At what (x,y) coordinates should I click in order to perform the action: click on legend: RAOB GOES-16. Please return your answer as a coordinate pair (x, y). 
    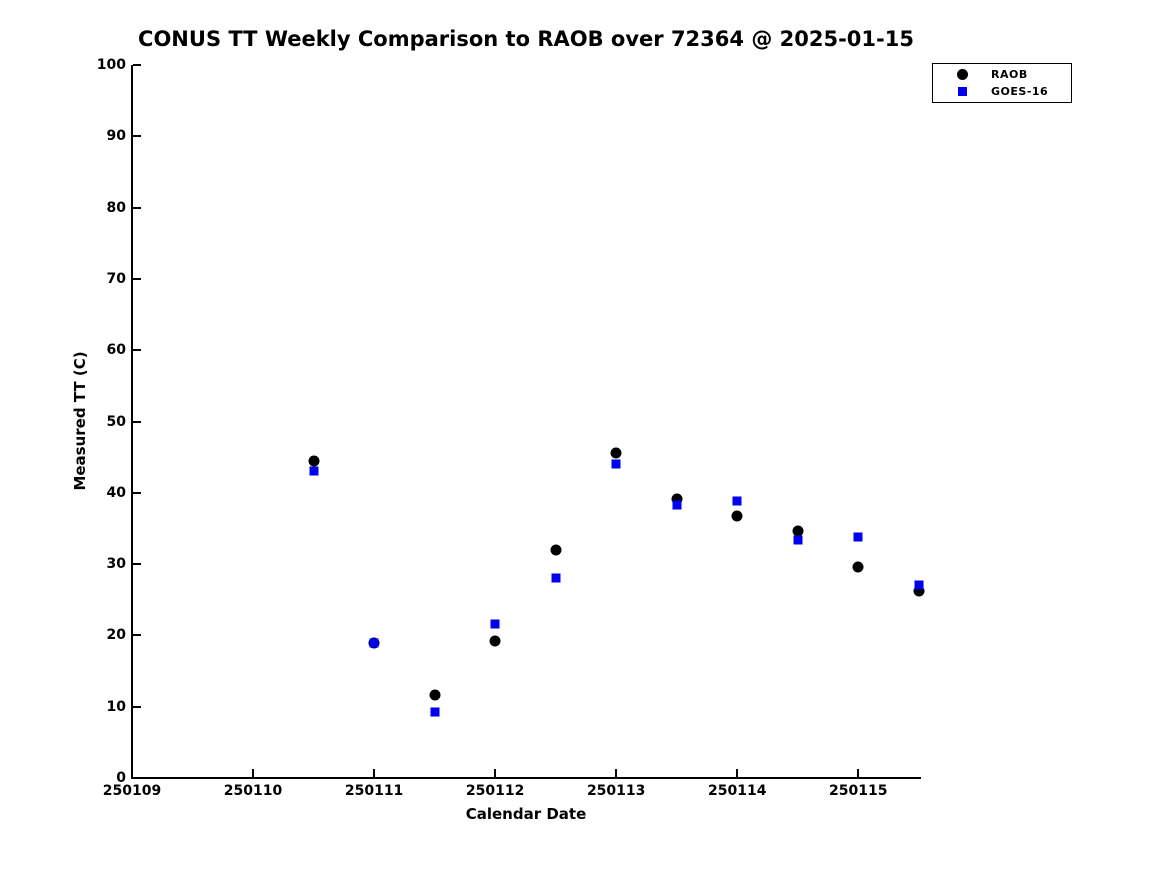
    Looking at the image, I should click on (1002, 83).